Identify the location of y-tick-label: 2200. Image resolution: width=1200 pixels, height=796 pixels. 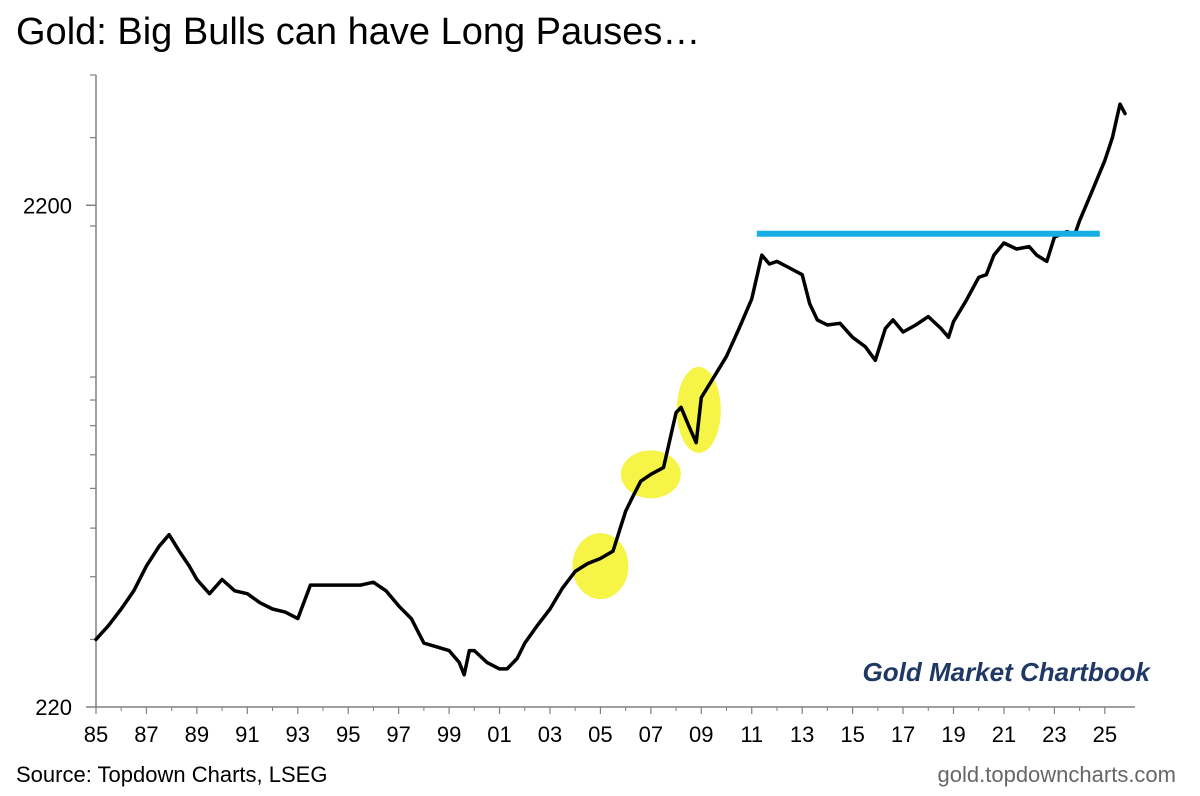
(47, 205).